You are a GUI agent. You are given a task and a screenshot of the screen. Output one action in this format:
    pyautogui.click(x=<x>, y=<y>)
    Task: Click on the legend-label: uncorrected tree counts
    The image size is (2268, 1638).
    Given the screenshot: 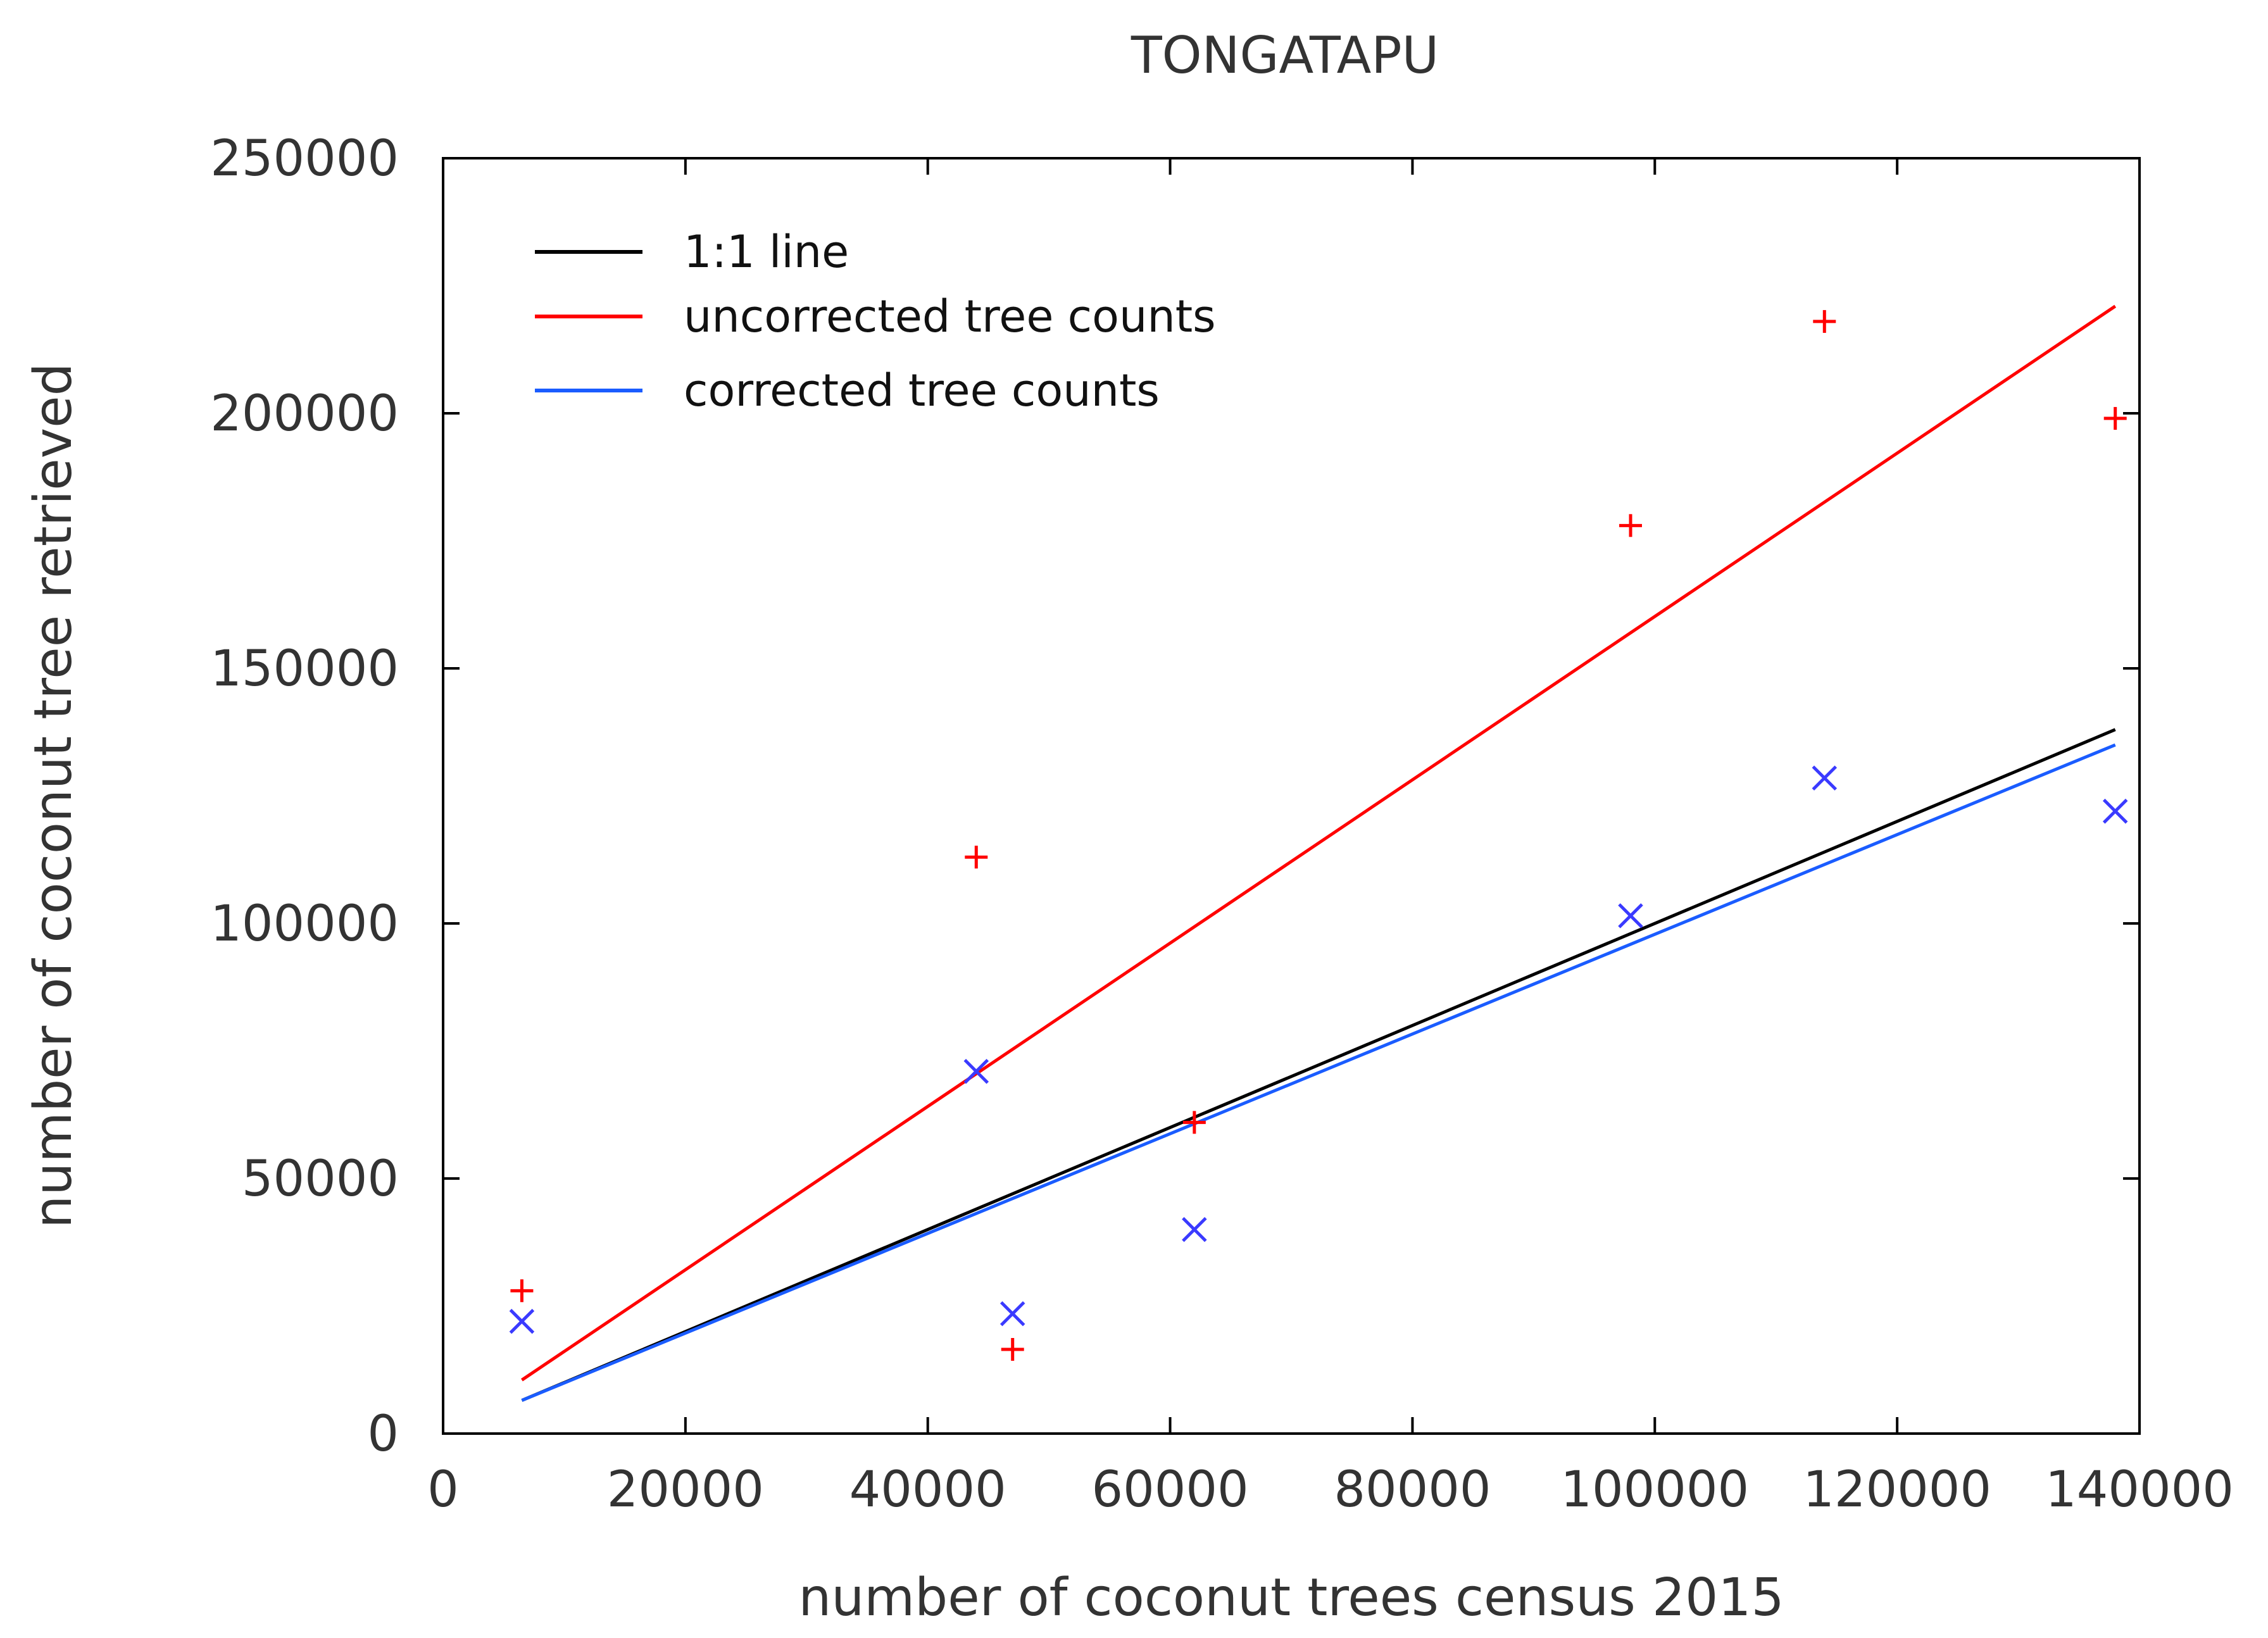 What is the action you would take?
    pyautogui.click(x=950, y=316)
    